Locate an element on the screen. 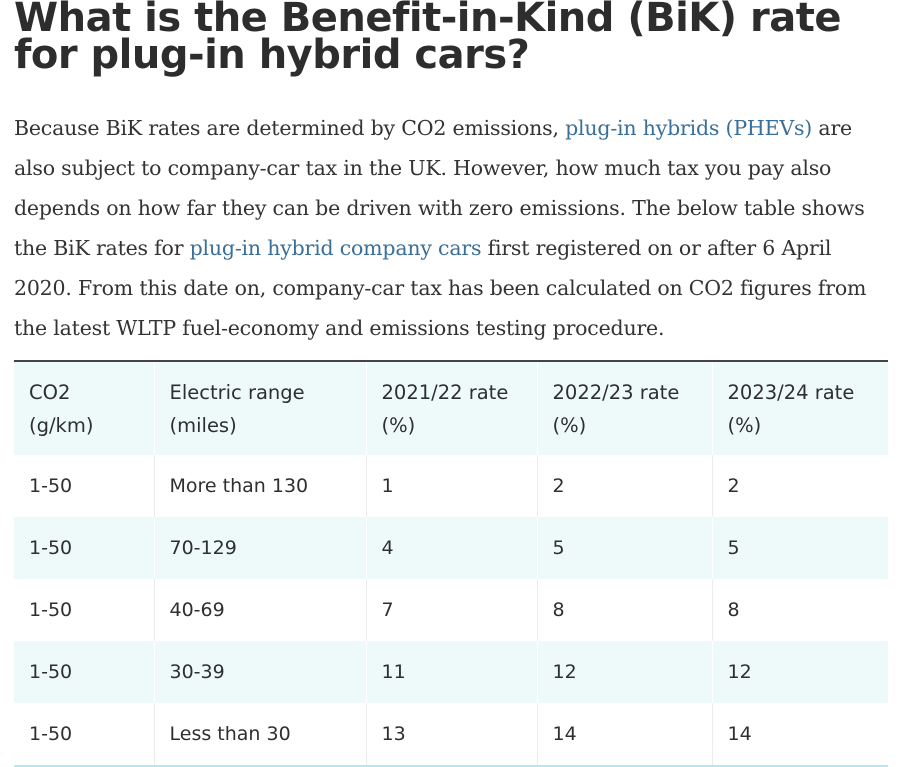 The height and width of the screenshot is (767, 917). header-rate-2023-24: 2023/24 rate (%) is located at coordinates (791, 409).